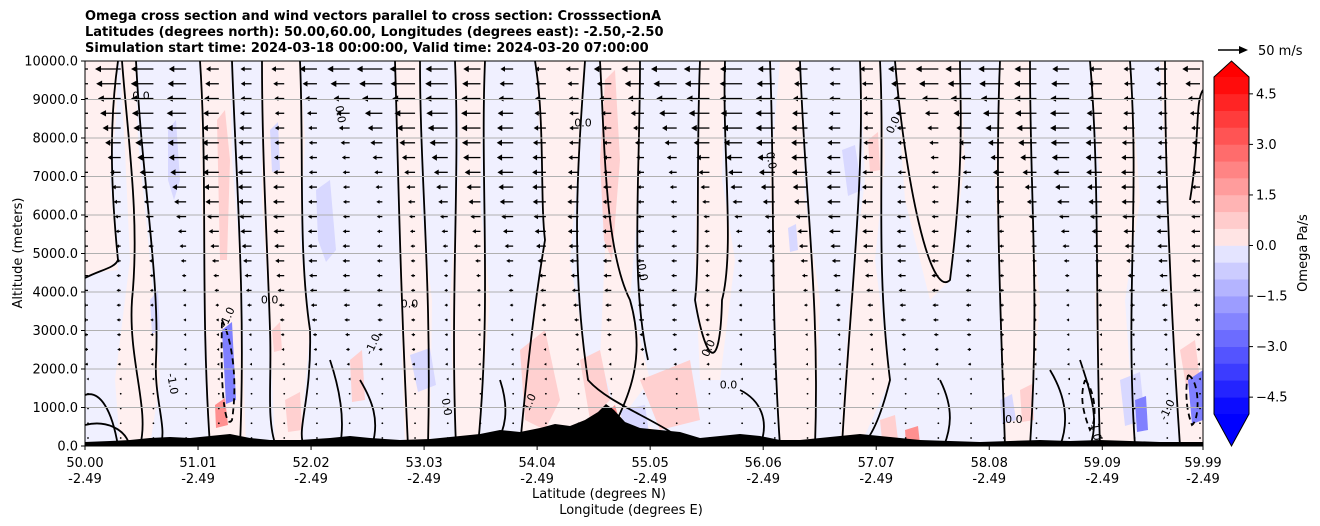 This screenshot has width=1320, height=526. I want to click on x-tick-label-lat: 51.01, so click(197, 463).